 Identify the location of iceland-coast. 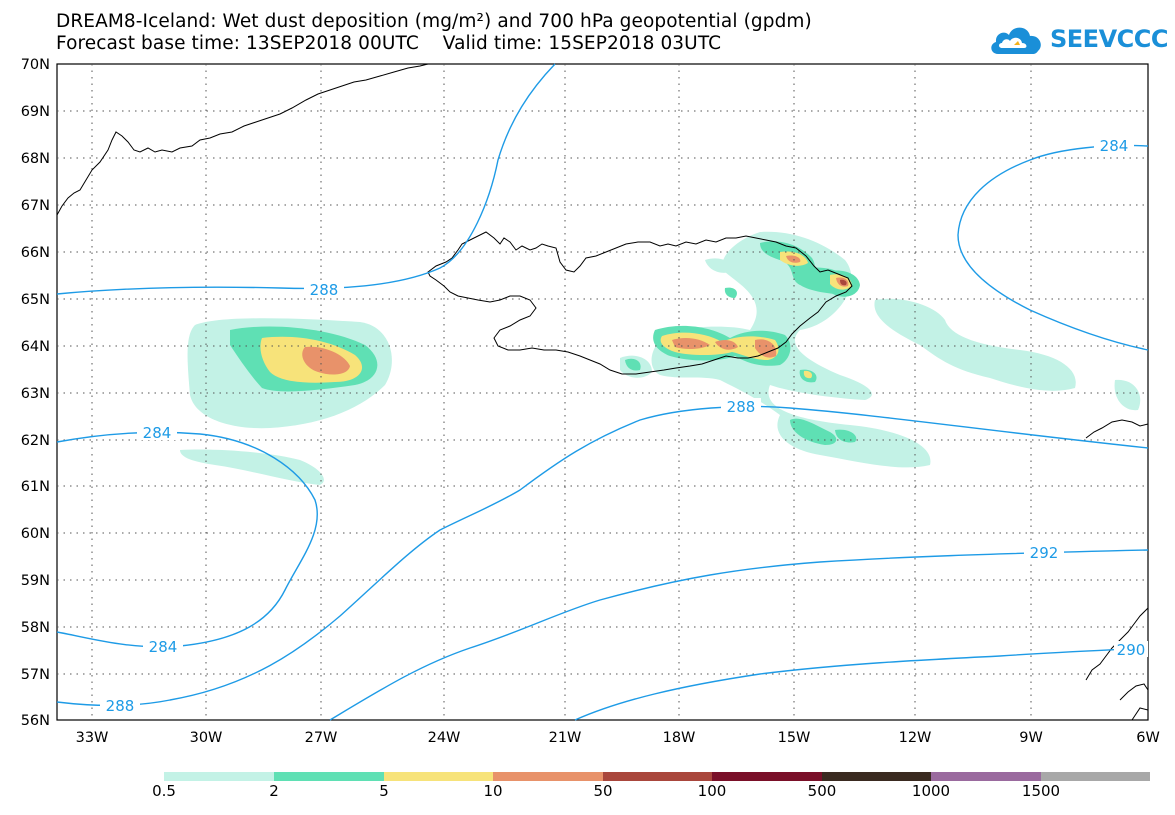
(640, 303).